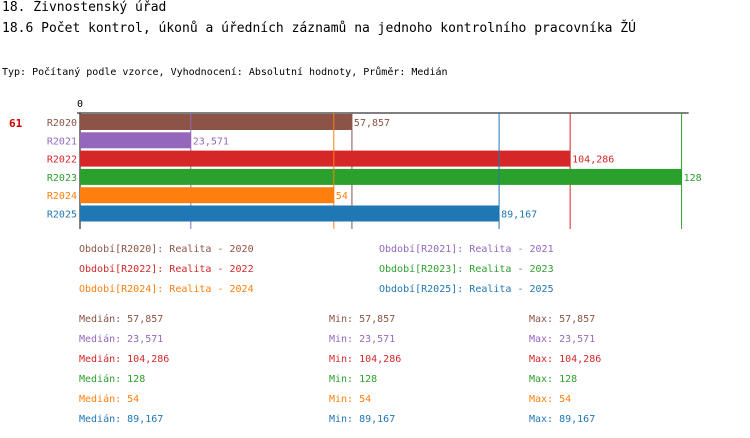  I want to click on stat-min: Min: 128, so click(353, 379).